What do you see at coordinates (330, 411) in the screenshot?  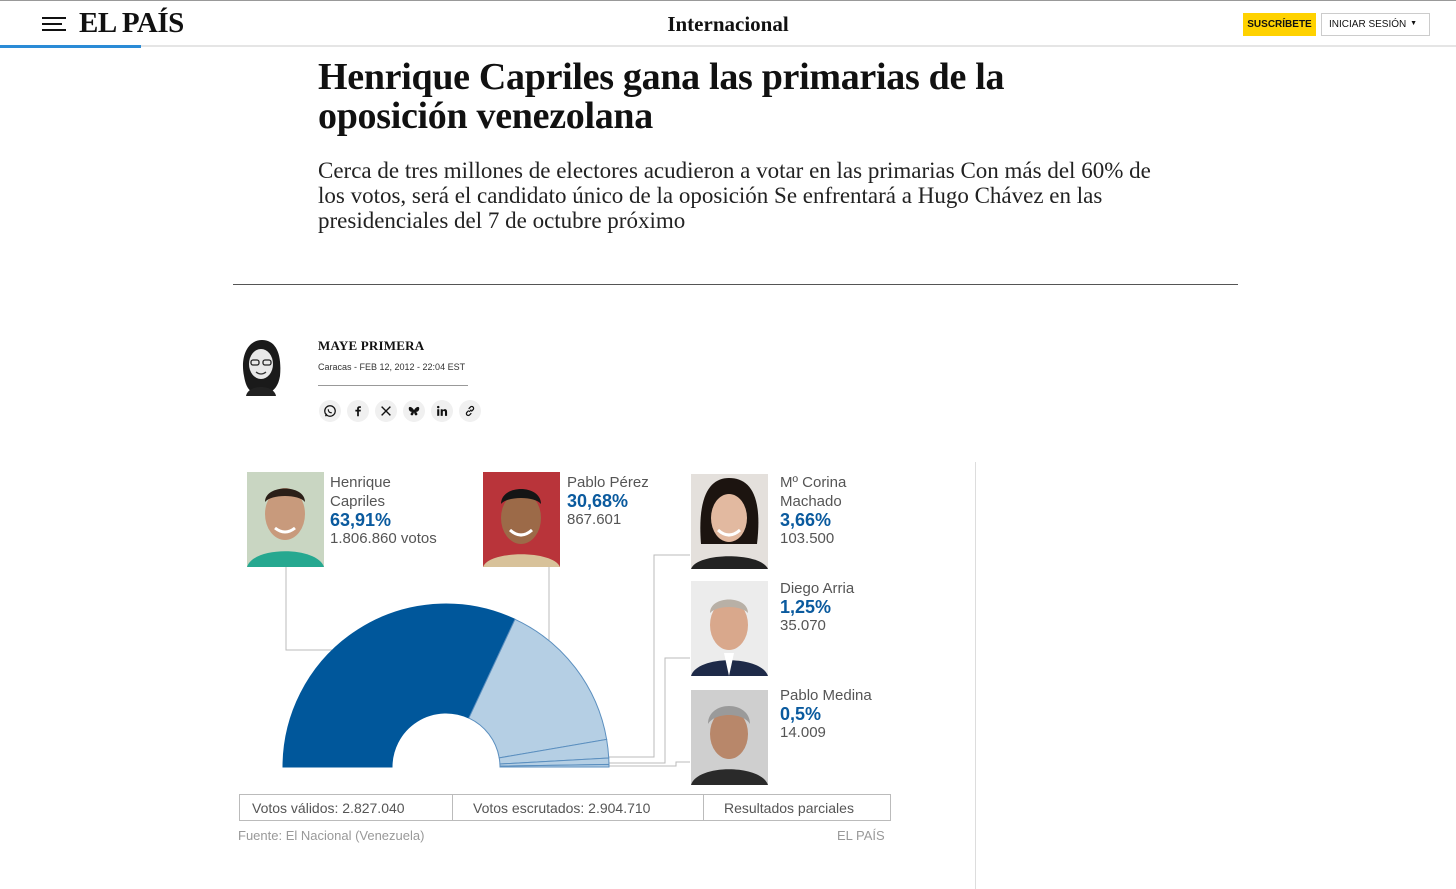 I see `whatsapp-icon` at bounding box center [330, 411].